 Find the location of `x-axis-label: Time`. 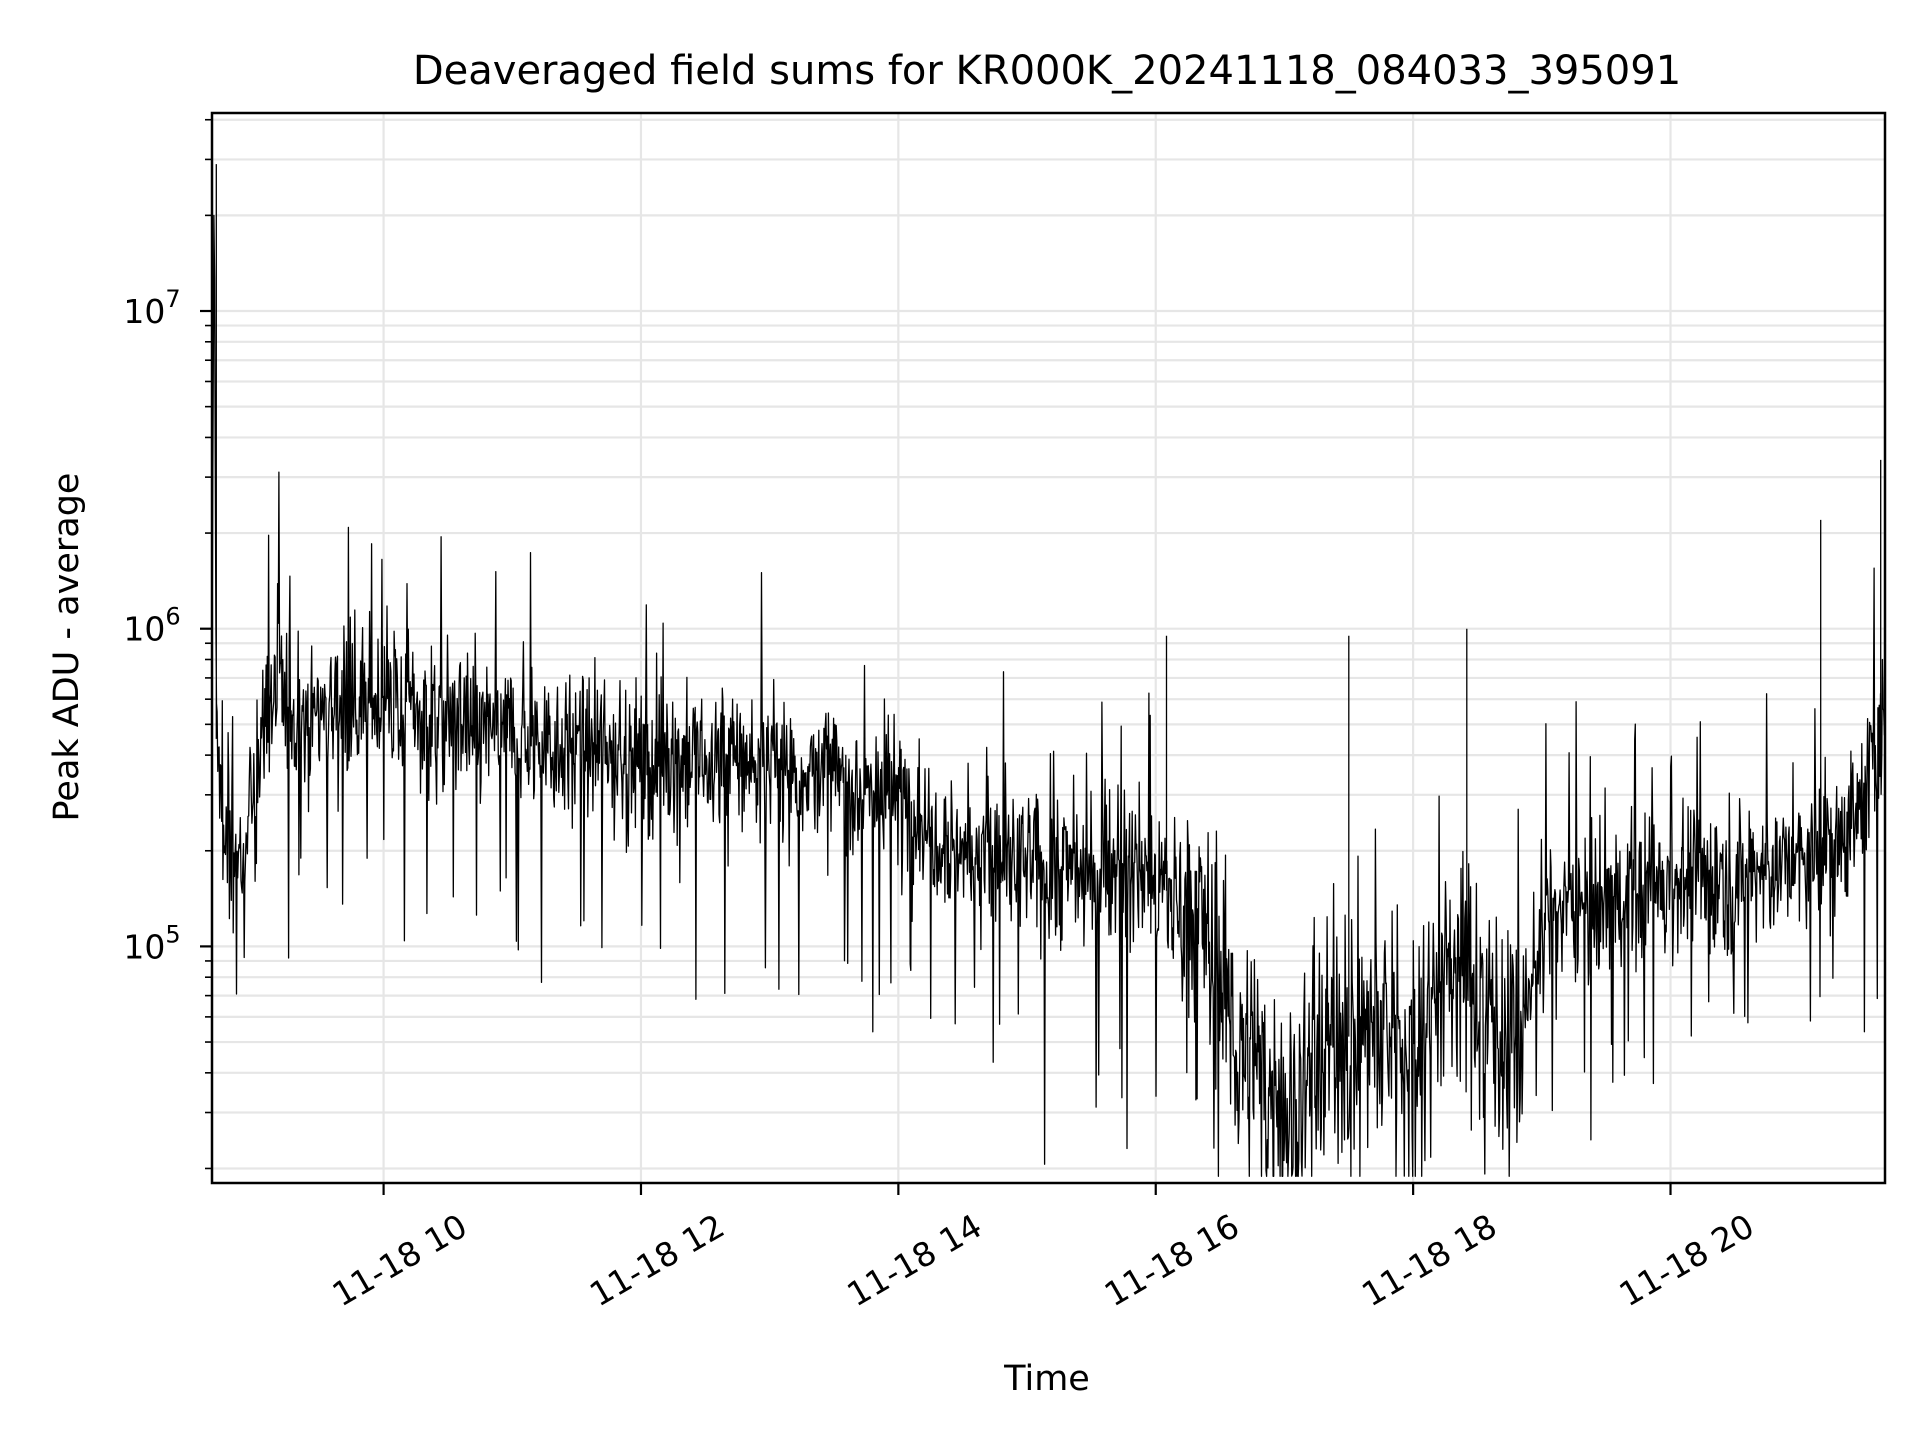

x-axis-label: Time is located at coordinates (1046, 1379).